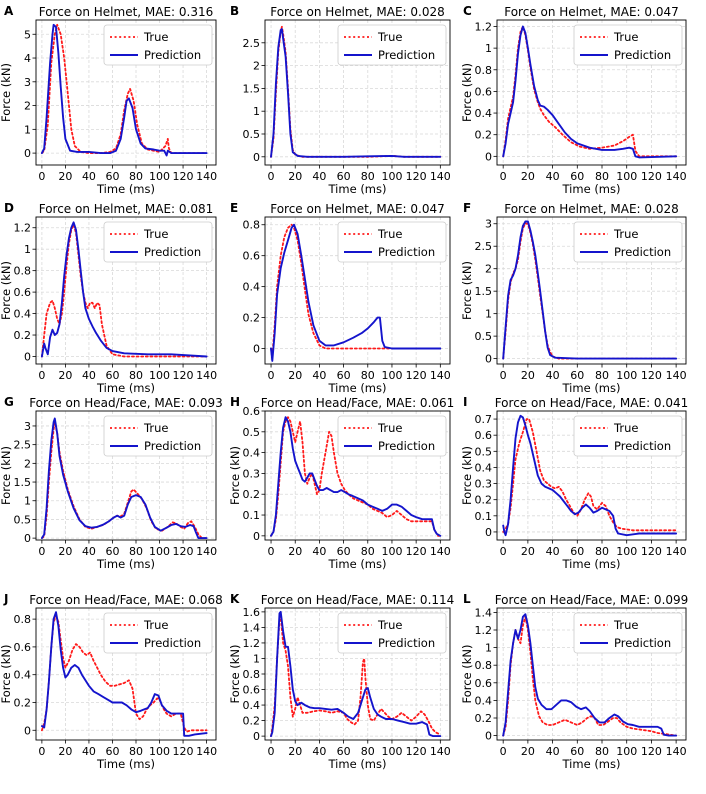 This screenshot has width=706, height=794. What do you see at coordinates (27, 58) in the screenshot?
I see `y-tick-label: 4` at bounding box center [27, 58].